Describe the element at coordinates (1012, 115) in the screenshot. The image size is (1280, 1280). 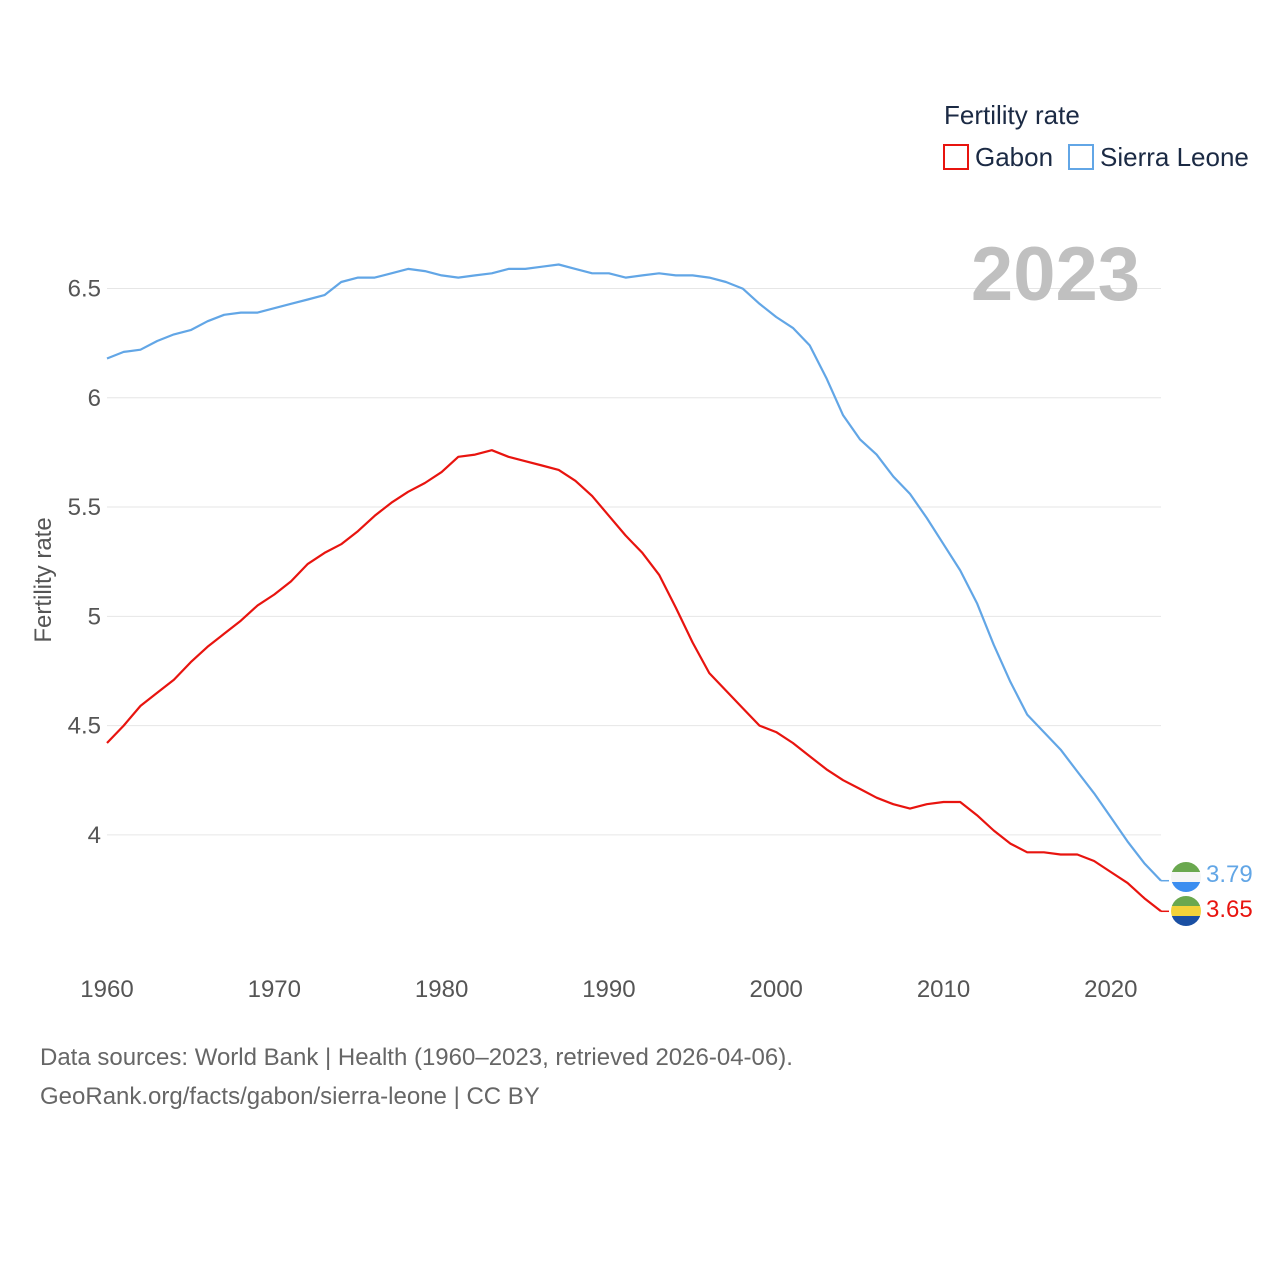
I see `legend-title: Fertility rate` at that location.